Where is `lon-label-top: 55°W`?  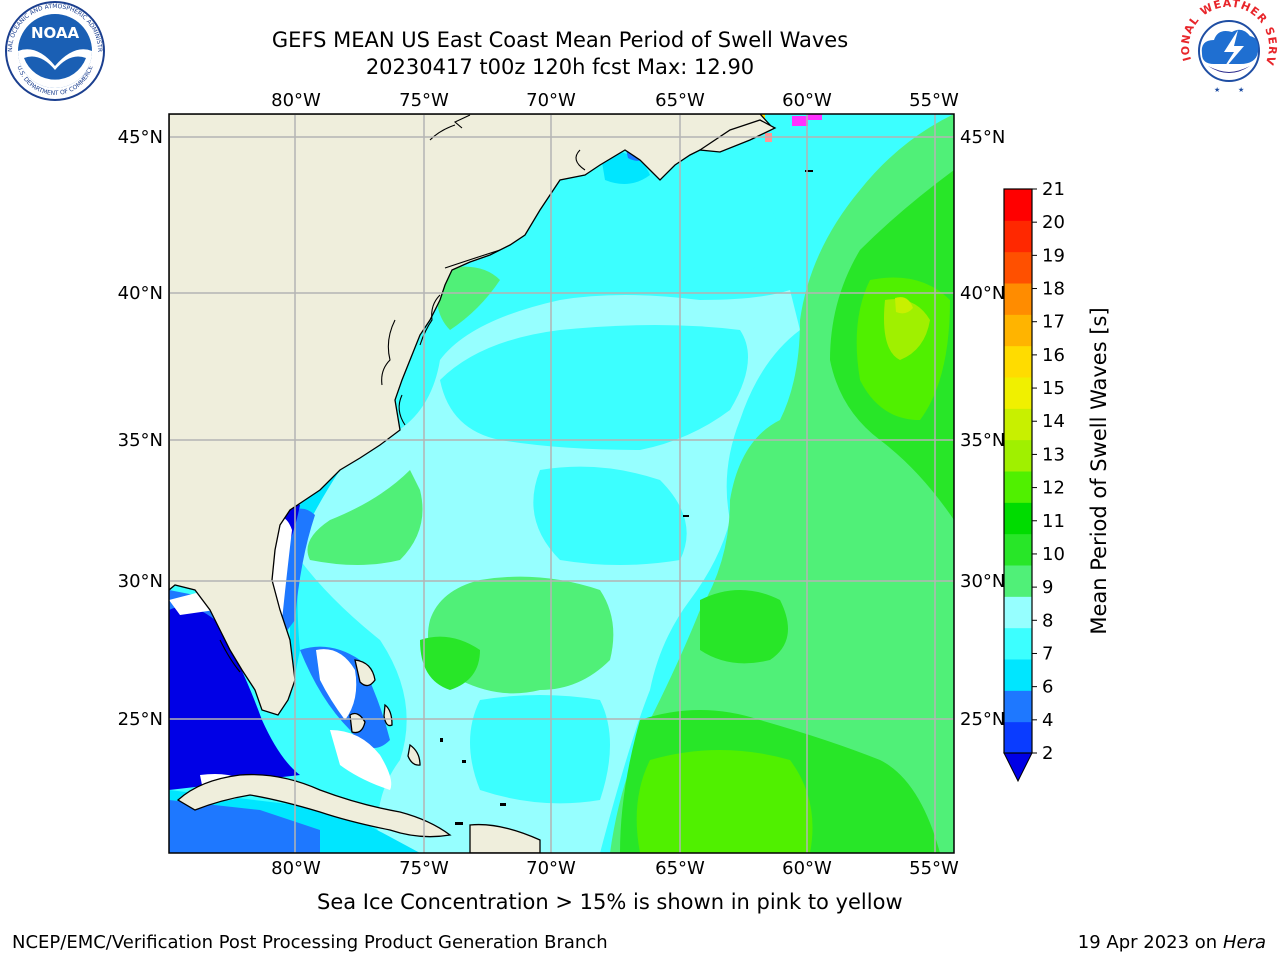 lon-label-top: 55°W is located at coordinates (934, 100).